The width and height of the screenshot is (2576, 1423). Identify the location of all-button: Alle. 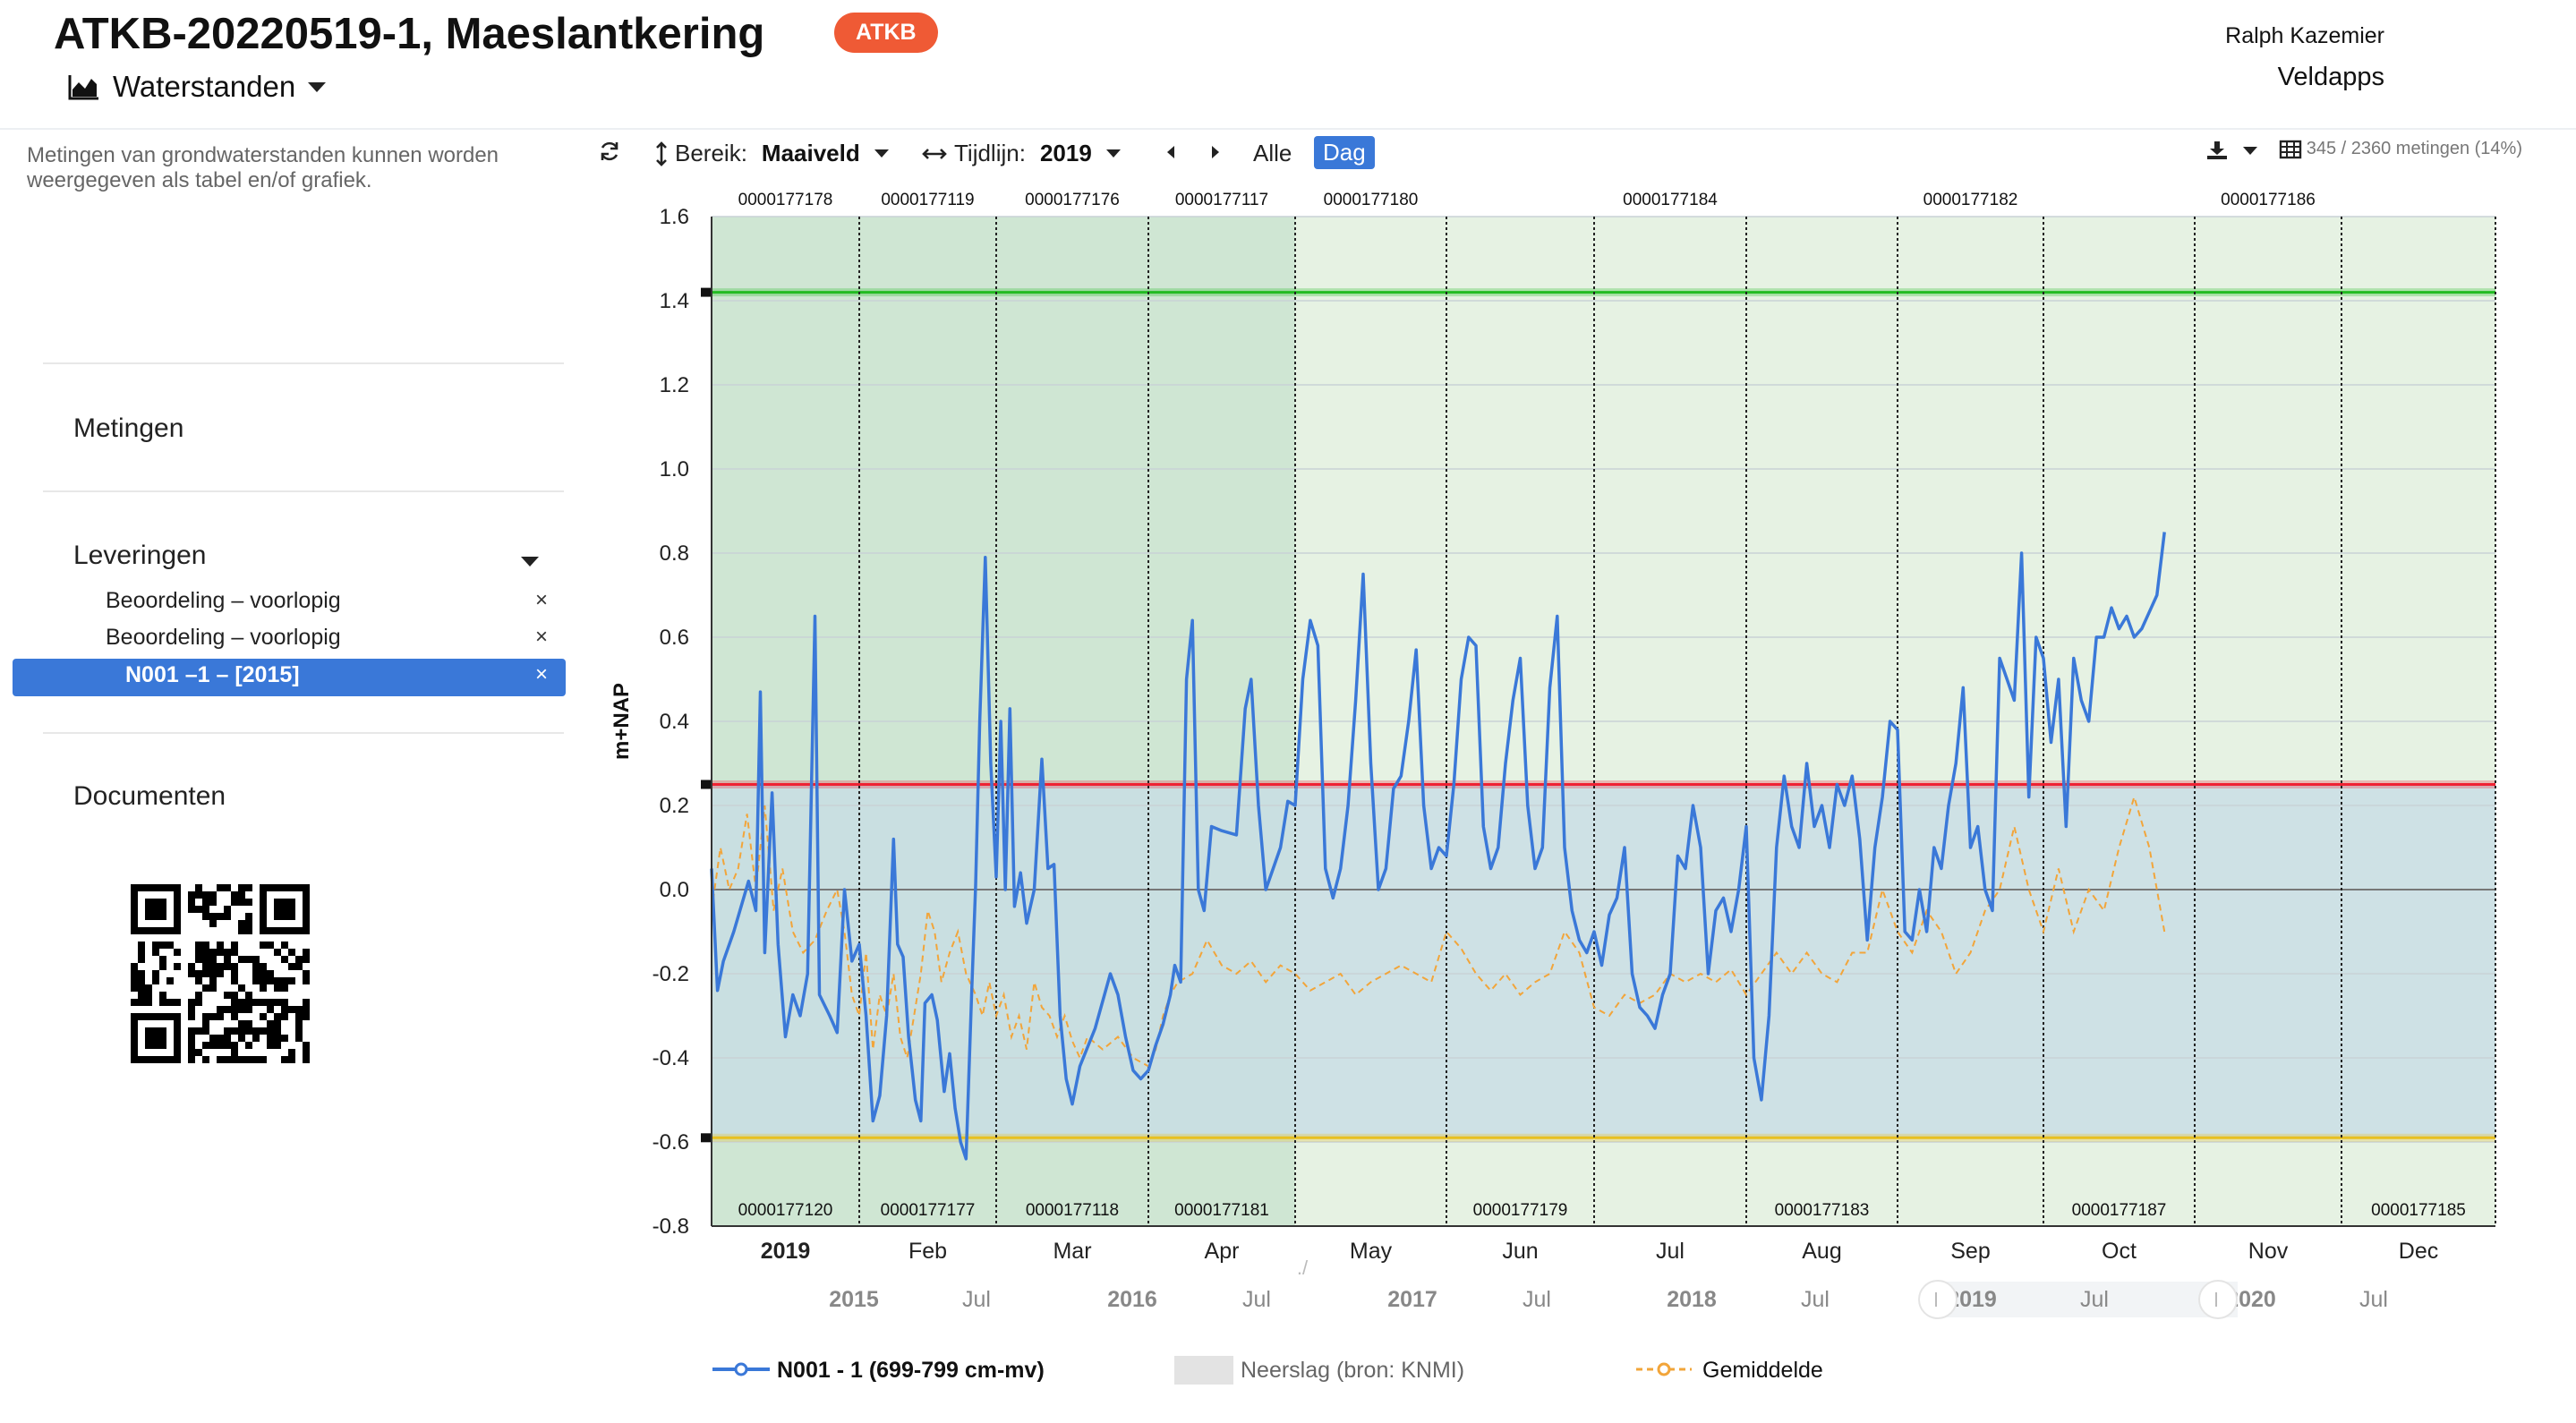
(1272, 153).